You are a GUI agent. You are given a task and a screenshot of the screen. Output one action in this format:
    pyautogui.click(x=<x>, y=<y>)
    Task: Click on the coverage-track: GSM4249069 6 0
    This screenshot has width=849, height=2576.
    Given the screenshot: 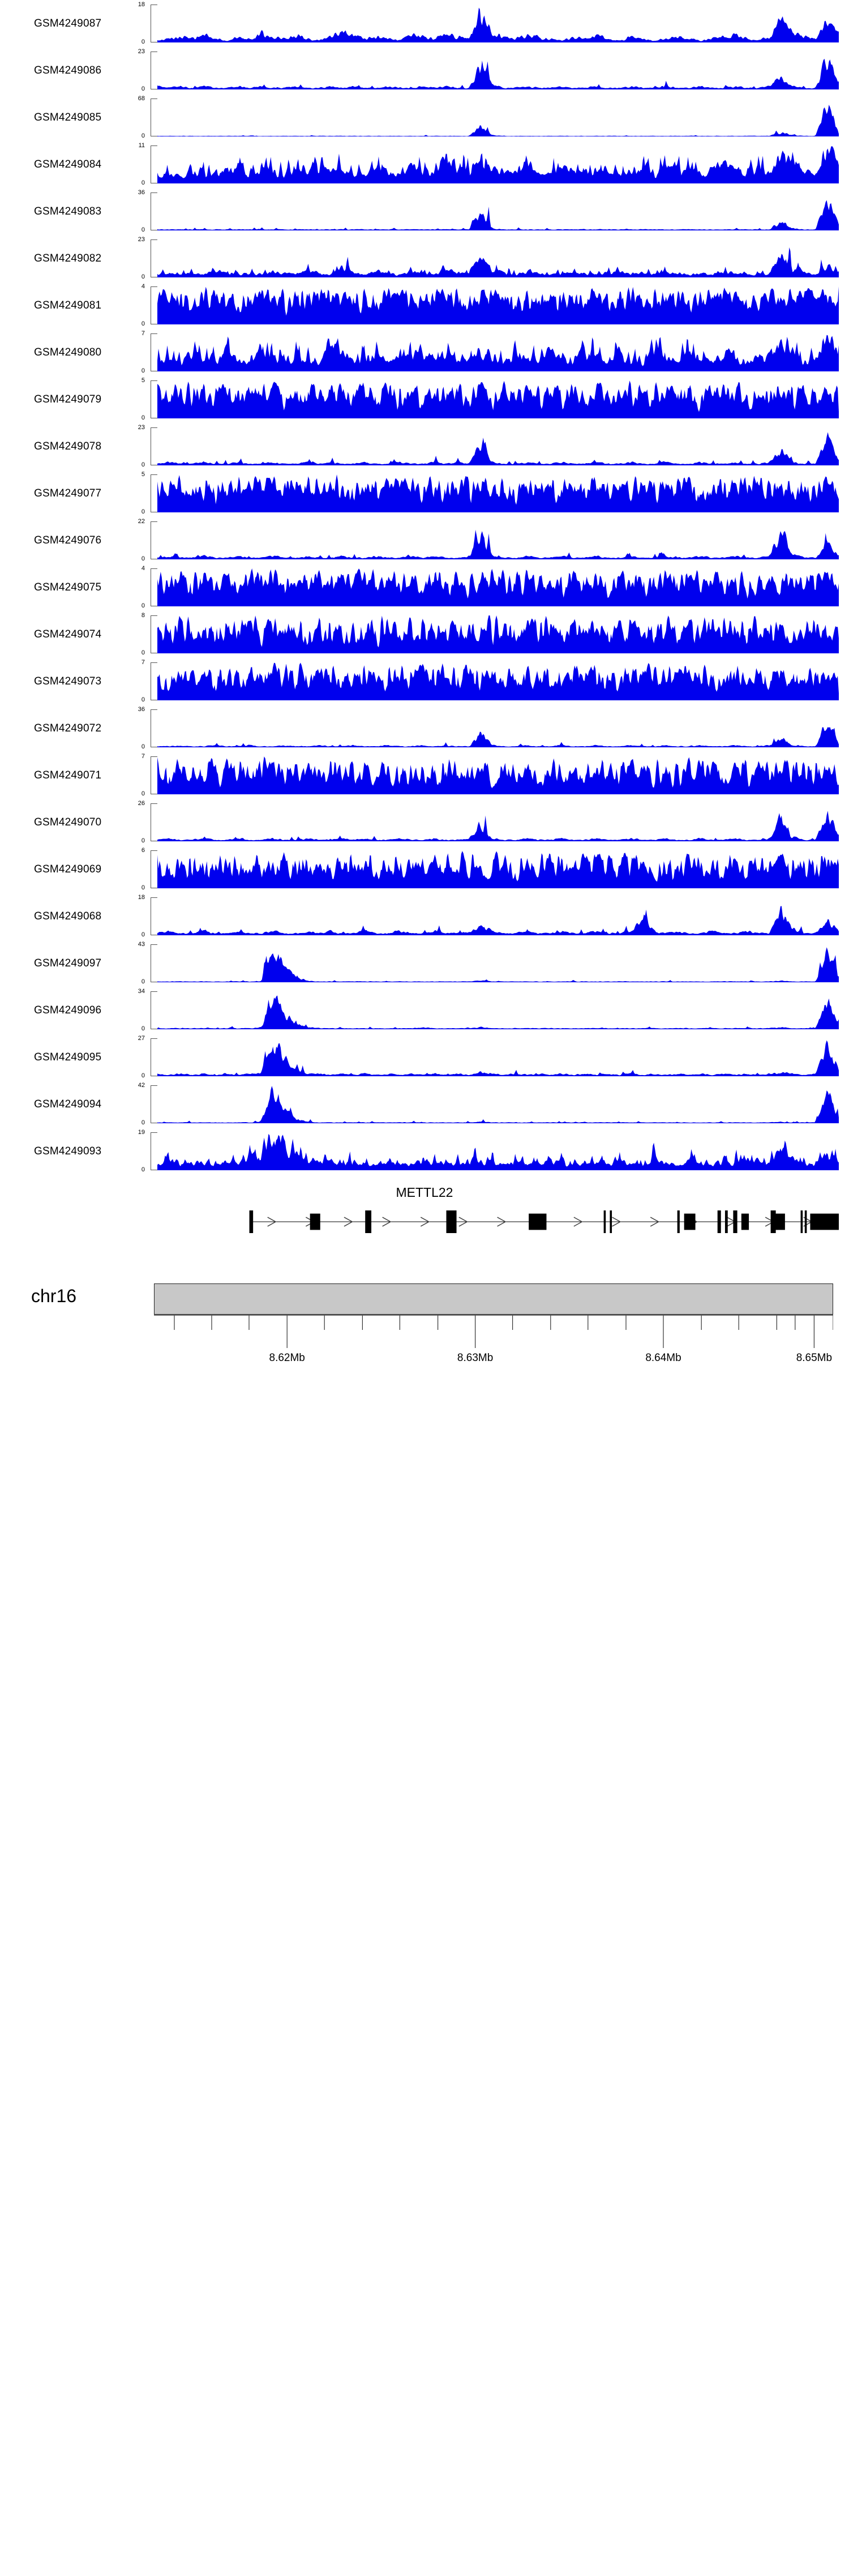 What is the action you would take?
    pyautogui.click(x=424, y=869)
    